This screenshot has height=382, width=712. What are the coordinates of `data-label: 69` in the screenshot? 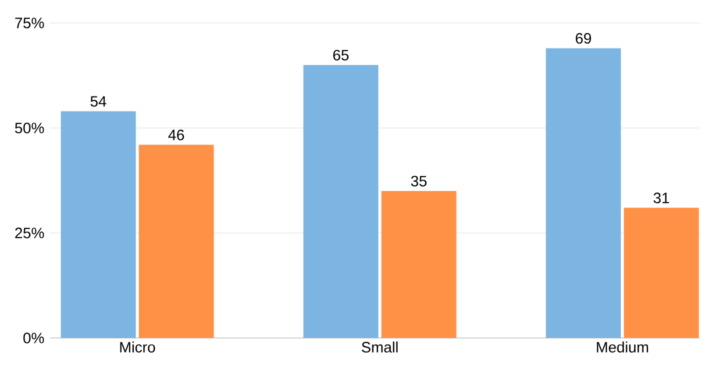 It's located at (584, 38).